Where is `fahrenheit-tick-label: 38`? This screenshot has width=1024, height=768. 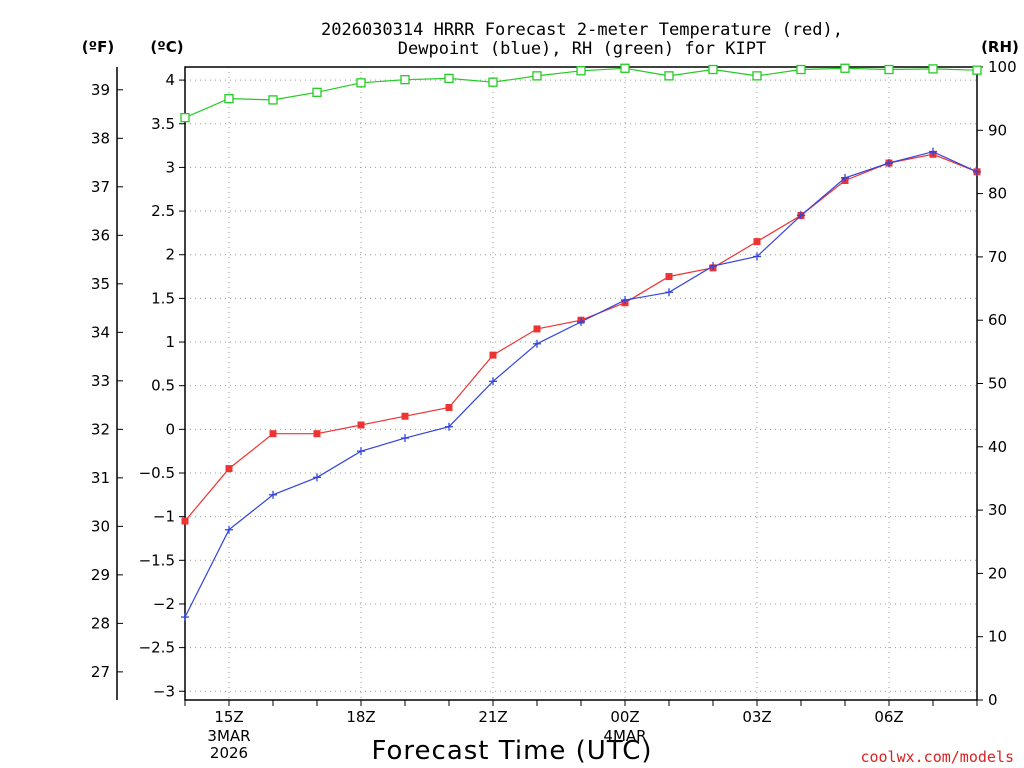 fahrenheit-tick-label: 38 is located at coordinates (100, 138).